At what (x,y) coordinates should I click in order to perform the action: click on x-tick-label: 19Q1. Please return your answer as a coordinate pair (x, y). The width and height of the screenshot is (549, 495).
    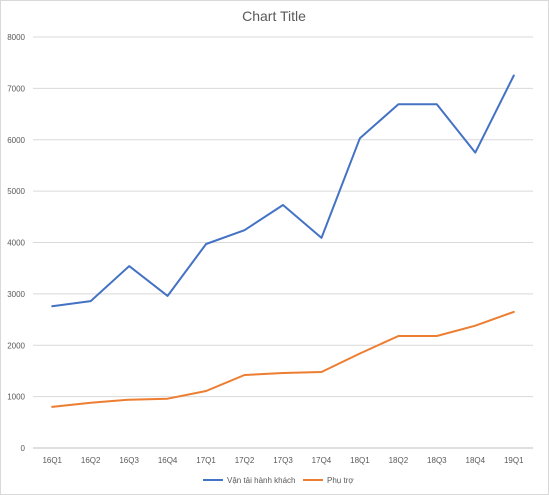
    Looking at the image, I should click on (514, 460).